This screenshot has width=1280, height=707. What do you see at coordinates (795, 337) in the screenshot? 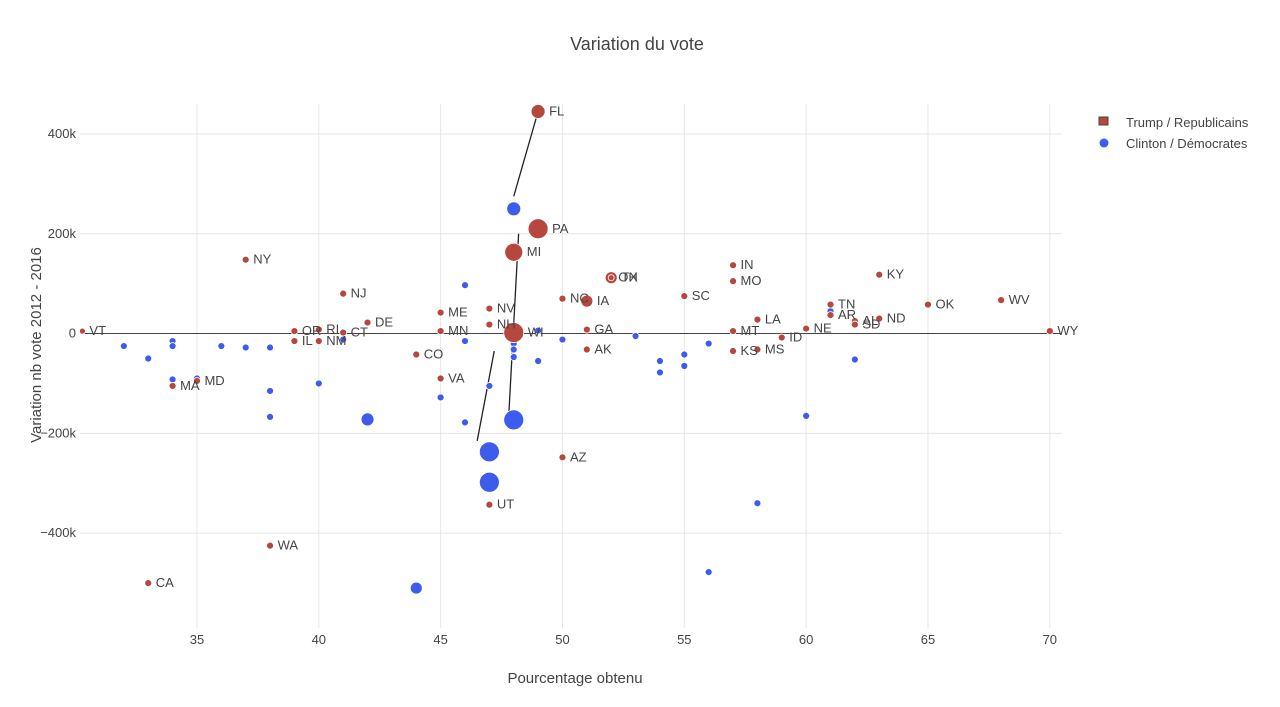
I see `state-label: ID` at bounding box center [795, 337].